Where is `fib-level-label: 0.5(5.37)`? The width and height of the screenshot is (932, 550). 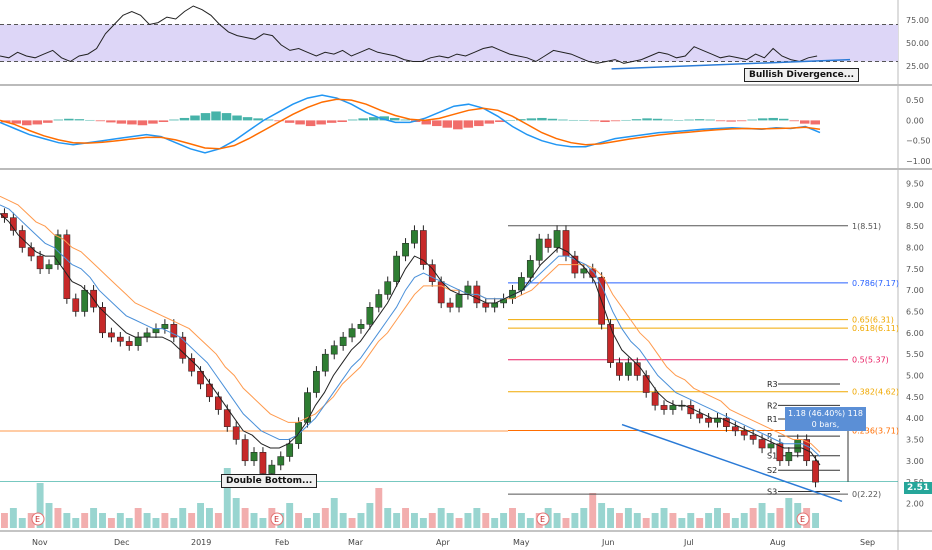
fib-level-label: 0.5(5.37) is located at coordinates (870, 360).